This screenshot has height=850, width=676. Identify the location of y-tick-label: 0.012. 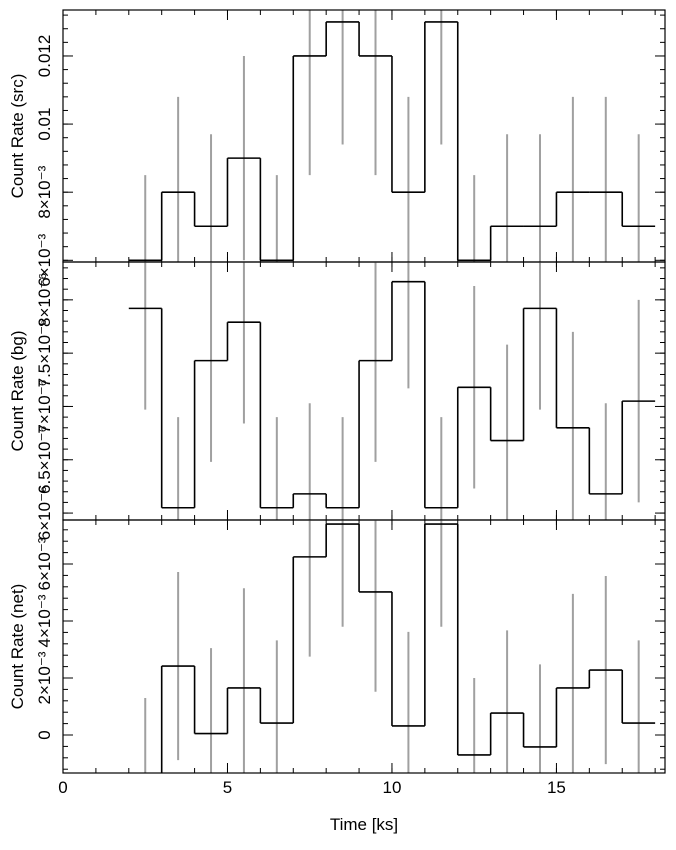
(44, 56).